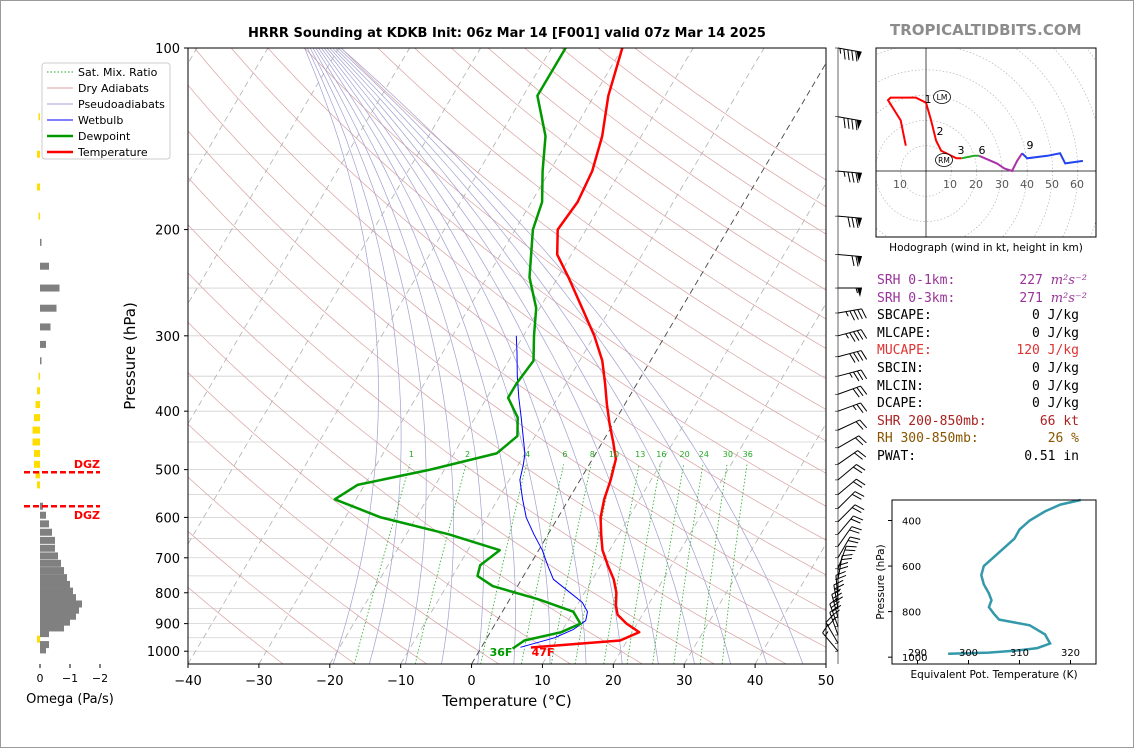  Describe the element at coordinates (613, 681) in the screenshot. I see `x-tick-label: 20` at that location.